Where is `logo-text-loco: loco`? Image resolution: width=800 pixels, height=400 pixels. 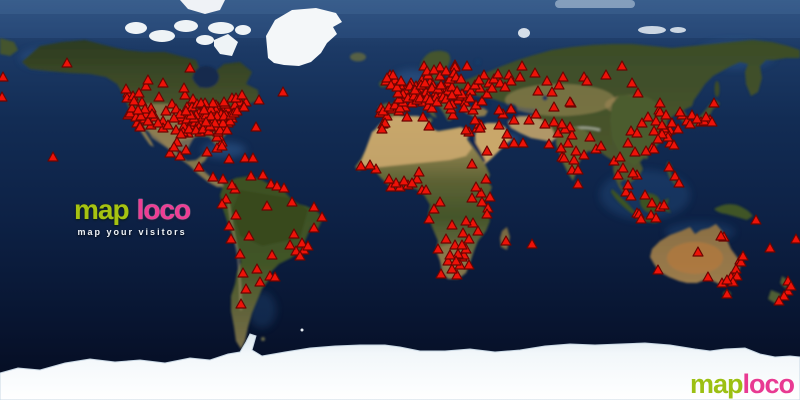 logo-text-loco: loco is located at coordinates (164, 209).